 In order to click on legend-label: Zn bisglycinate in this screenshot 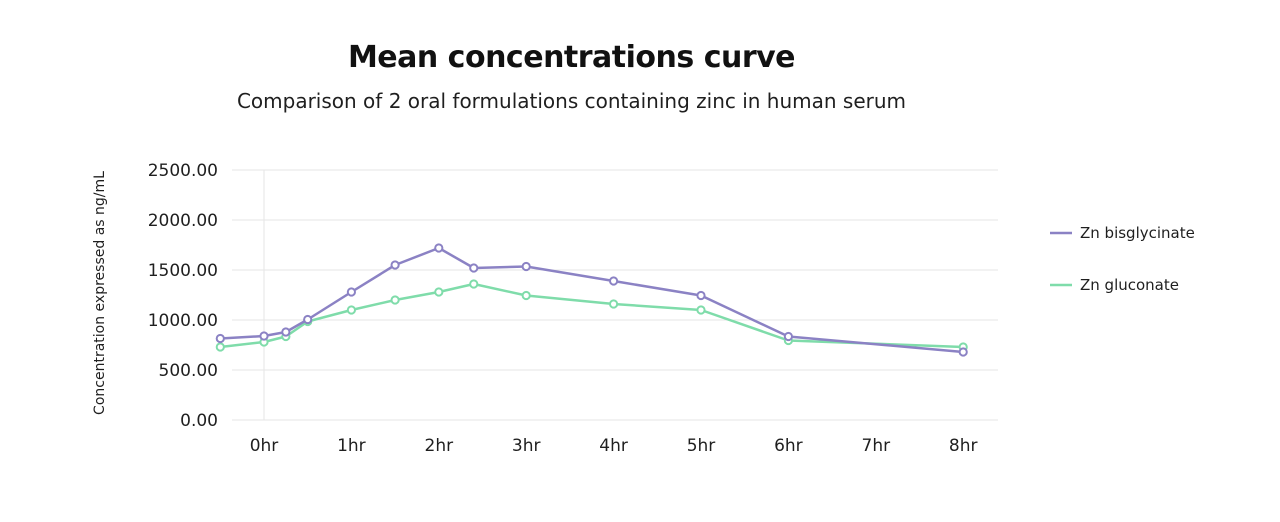, I will do `click(1137, 233)`.